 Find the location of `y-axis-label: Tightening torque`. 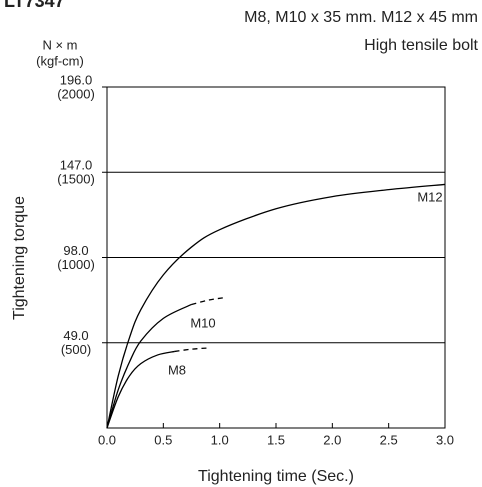

y-axis-label: Tightening torque is located at coordinates (19, 258).